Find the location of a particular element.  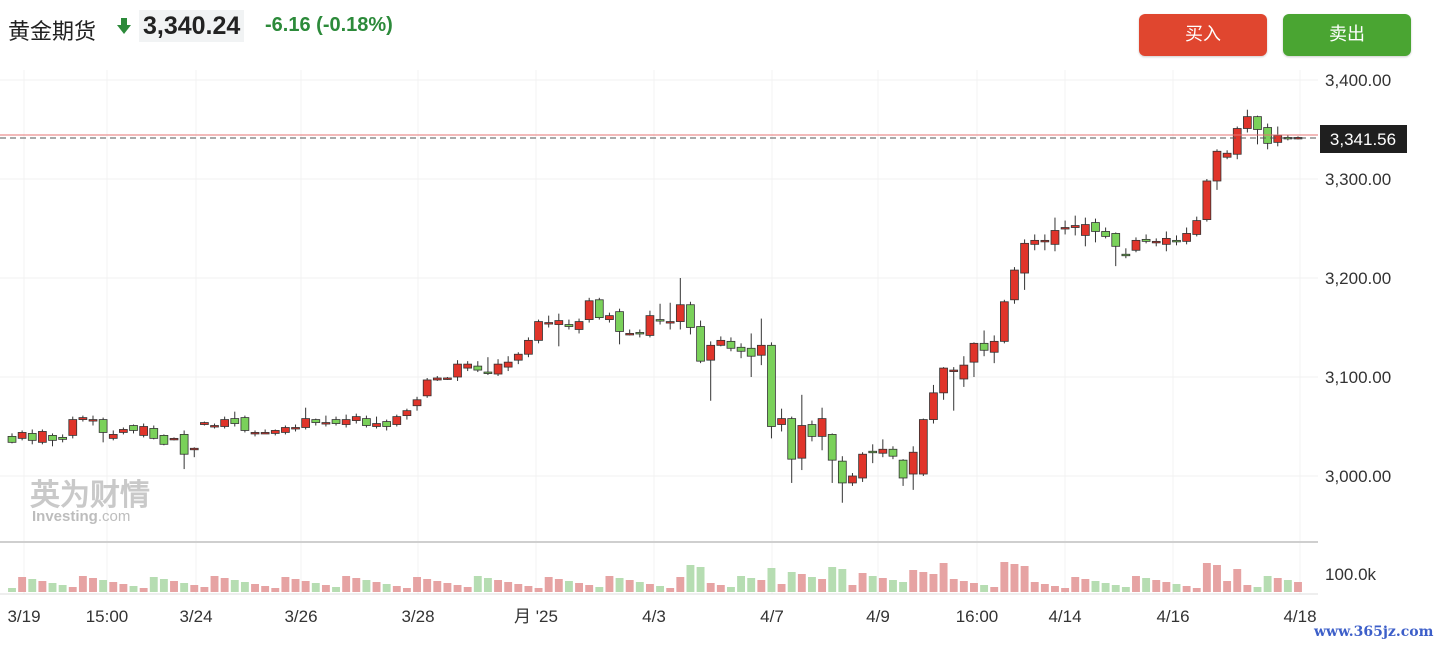

last-price: 3,340.24 is located at coordinates (192, 26).